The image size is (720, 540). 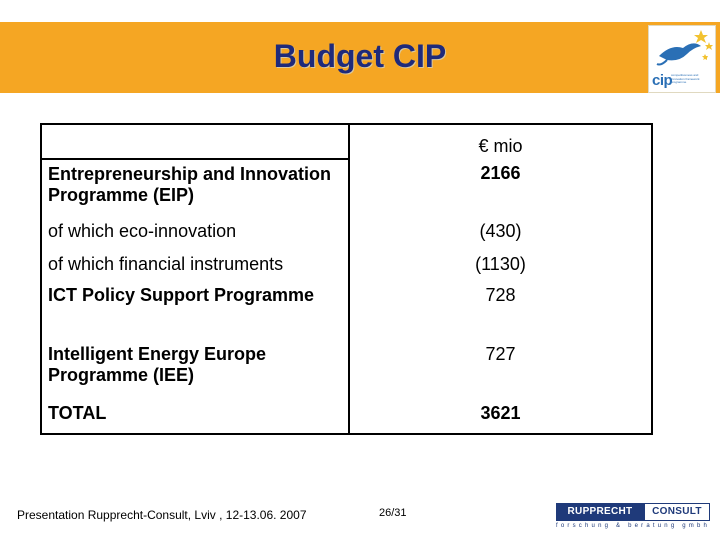 I want to click on row-label: TOTAL, so click(x=195, y=417).